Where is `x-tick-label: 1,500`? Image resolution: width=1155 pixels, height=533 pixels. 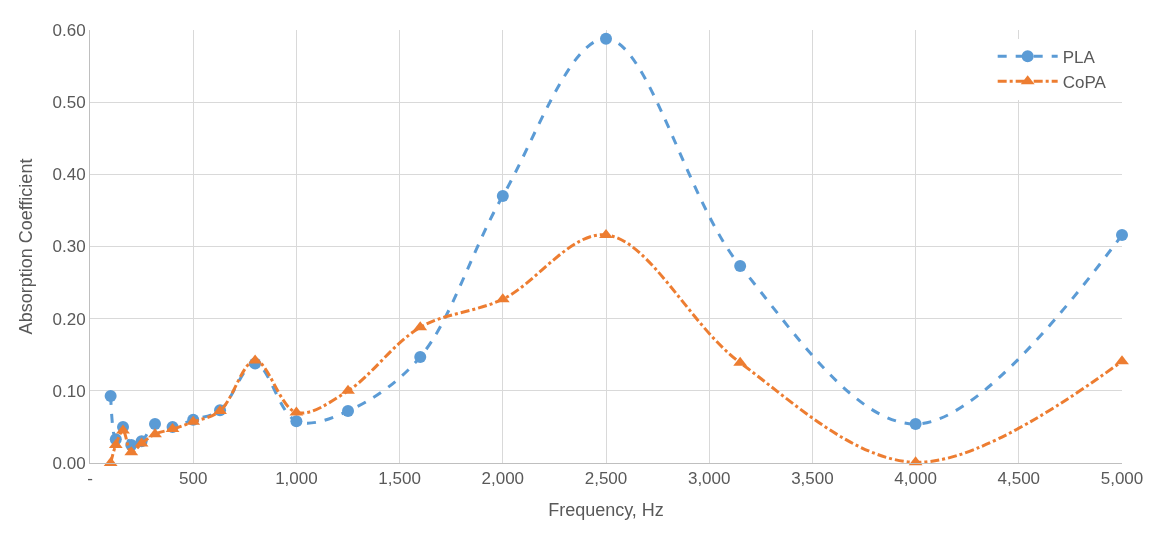 x-tick-label: 1,500 is located at coordinates (399, 479).